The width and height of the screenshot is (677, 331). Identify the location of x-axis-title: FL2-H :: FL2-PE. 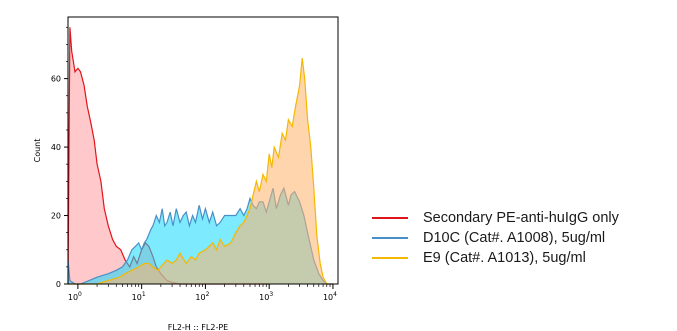
(198, 327).